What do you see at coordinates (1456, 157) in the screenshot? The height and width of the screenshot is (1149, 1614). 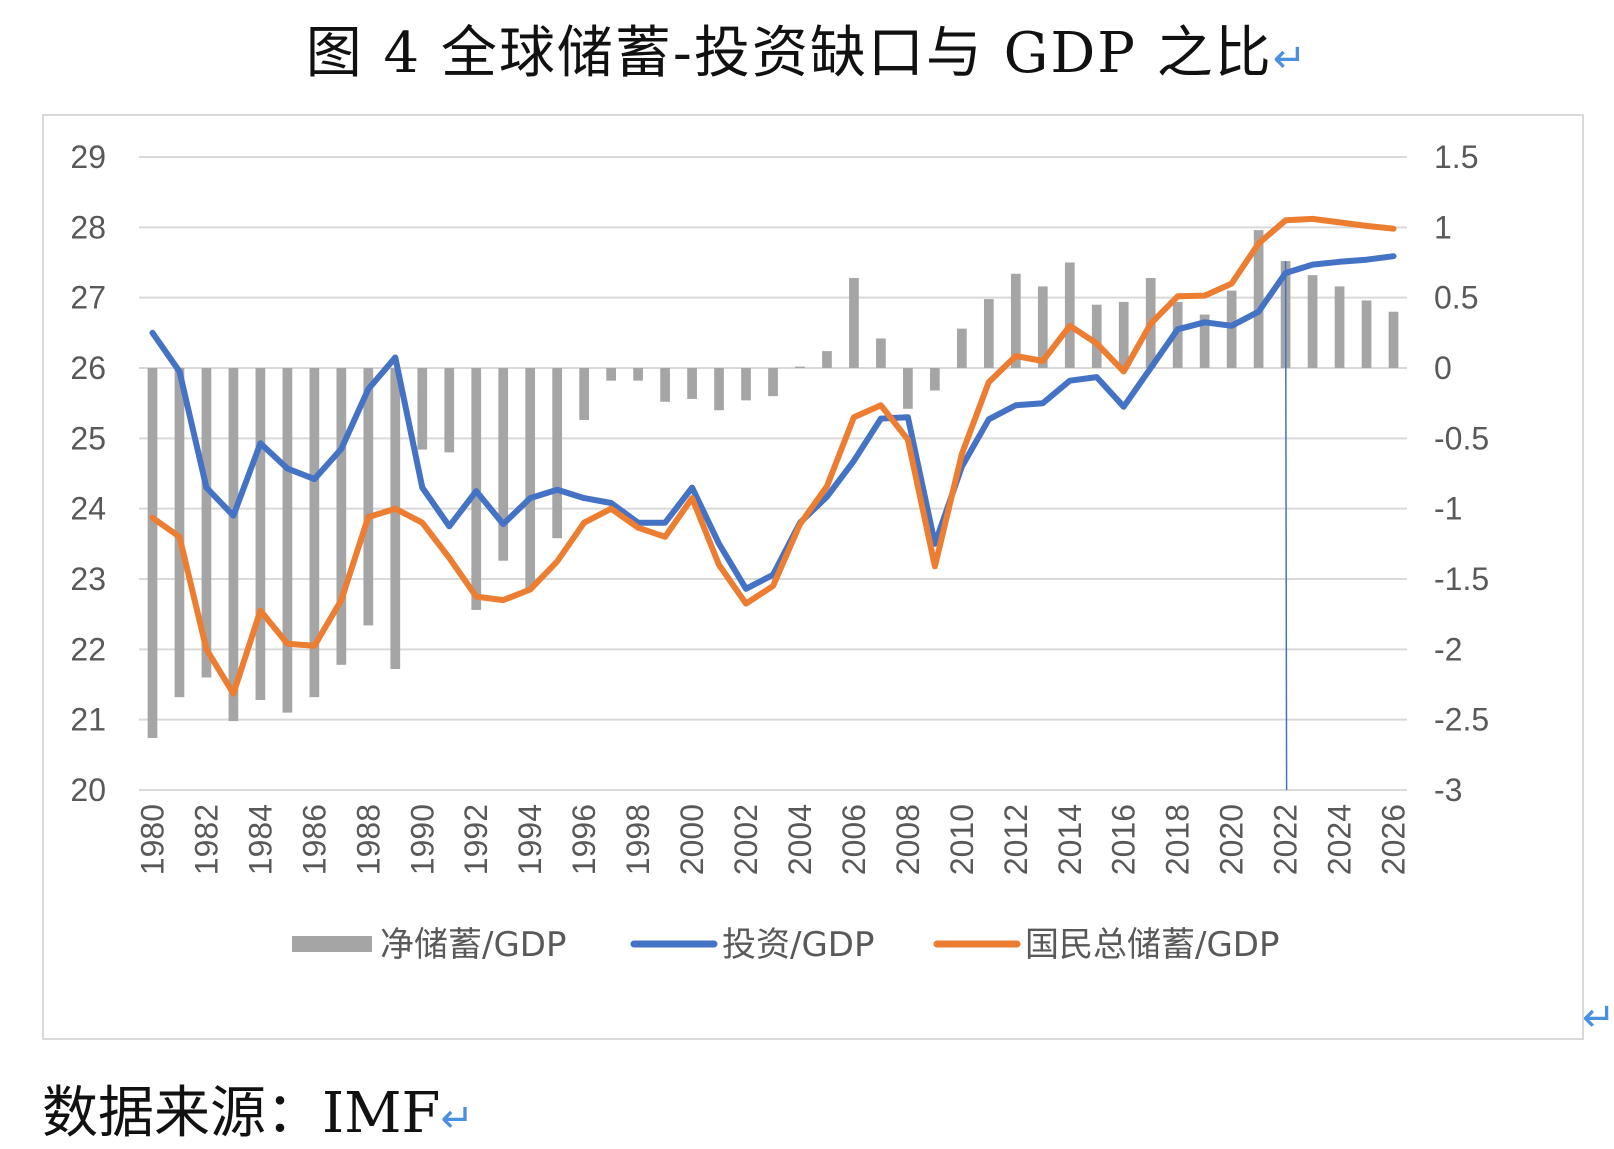 I see `y-right-tick-label: 1.5` at bounding box center [1456, 157].